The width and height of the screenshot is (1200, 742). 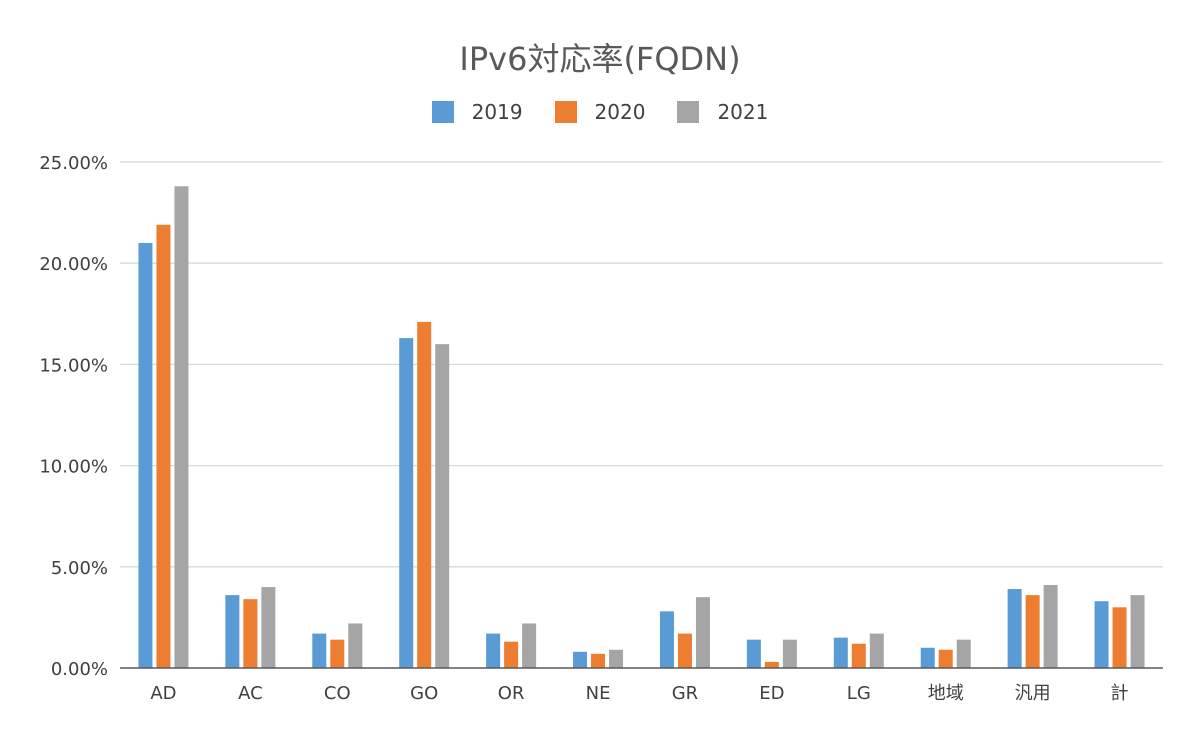 I want to click on legend: 2019 2020 2021, so click(x=600, y=112).